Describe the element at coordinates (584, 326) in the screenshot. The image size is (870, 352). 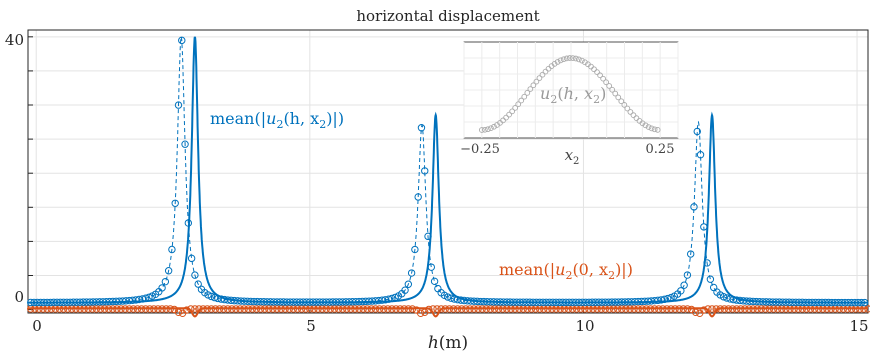
I see `x-tick-label-10: 10` at that location.